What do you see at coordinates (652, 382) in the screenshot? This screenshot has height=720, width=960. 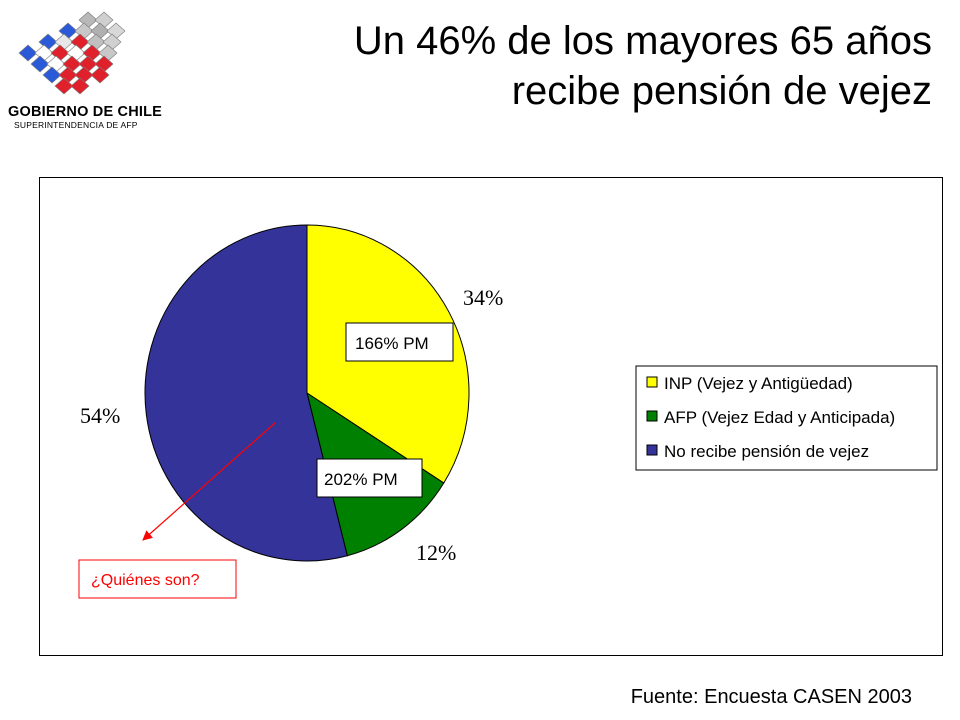 I see `legend-swatch-inp` at bounding box center [652, 382].